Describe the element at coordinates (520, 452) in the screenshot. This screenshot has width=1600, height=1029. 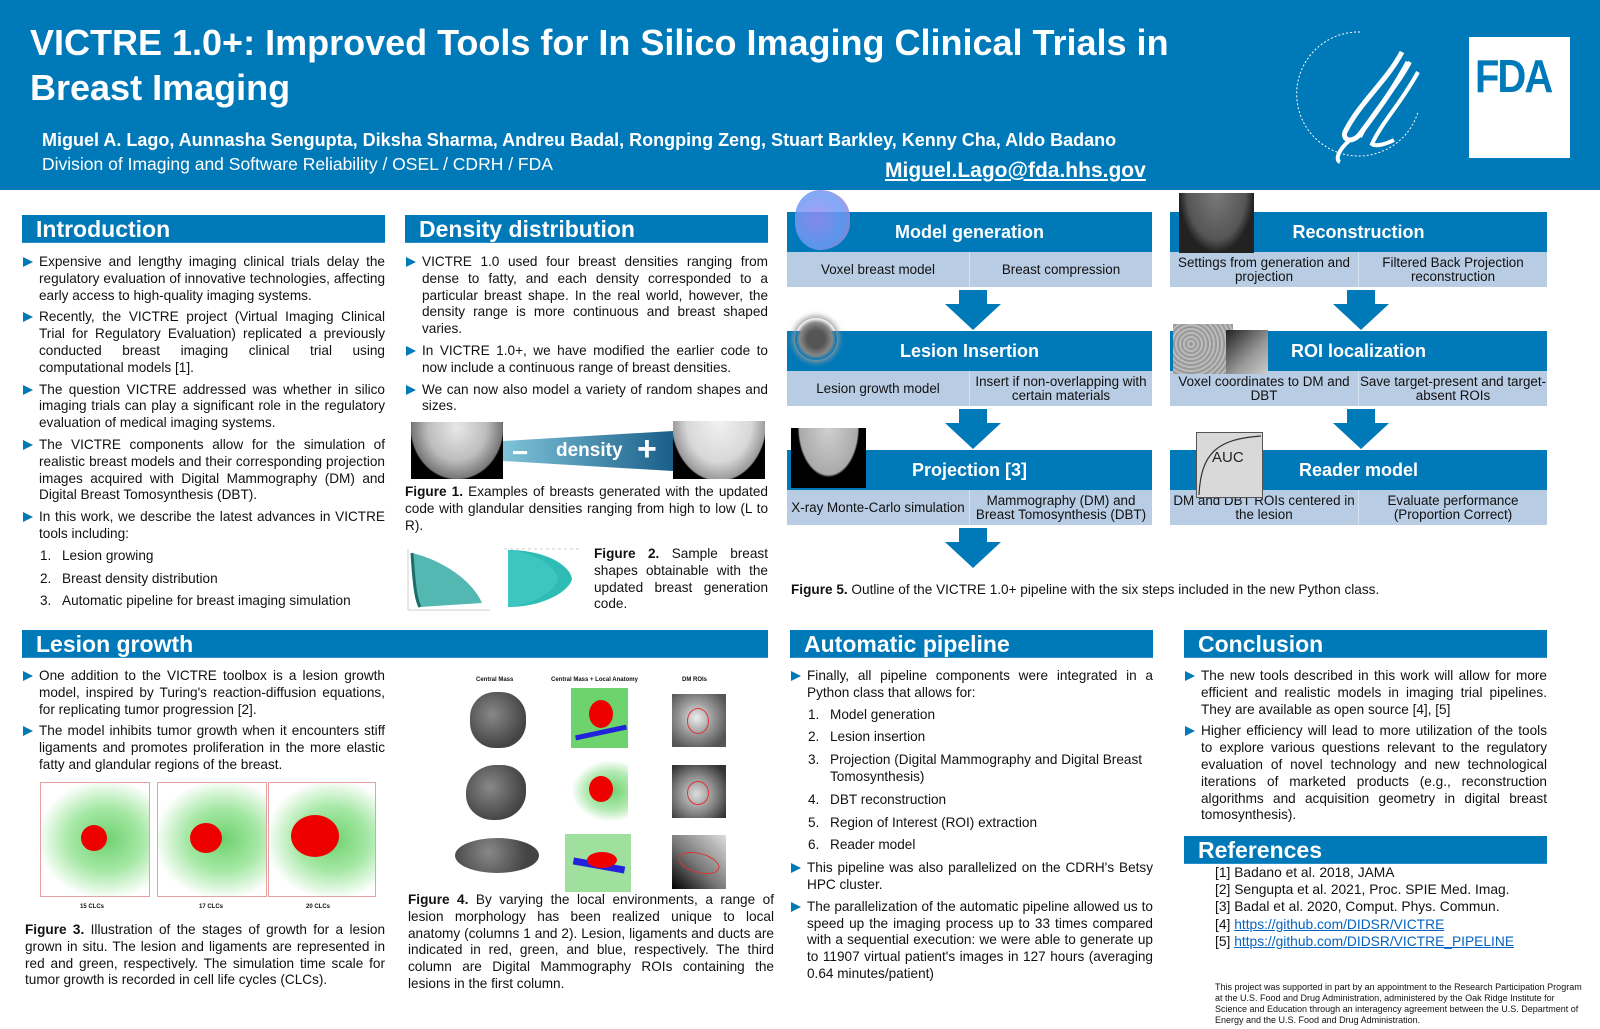
I see `minus-icon: −` at that location.